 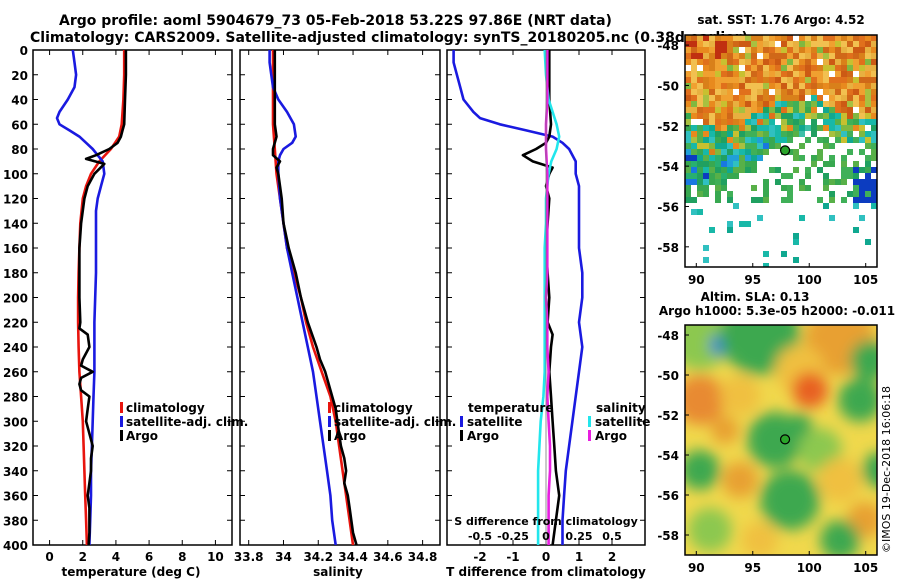 What do you see at coordinates (329, 407) in the screenshot?
I see `legend-swatch-climatology` at bounding box center [329, 407].